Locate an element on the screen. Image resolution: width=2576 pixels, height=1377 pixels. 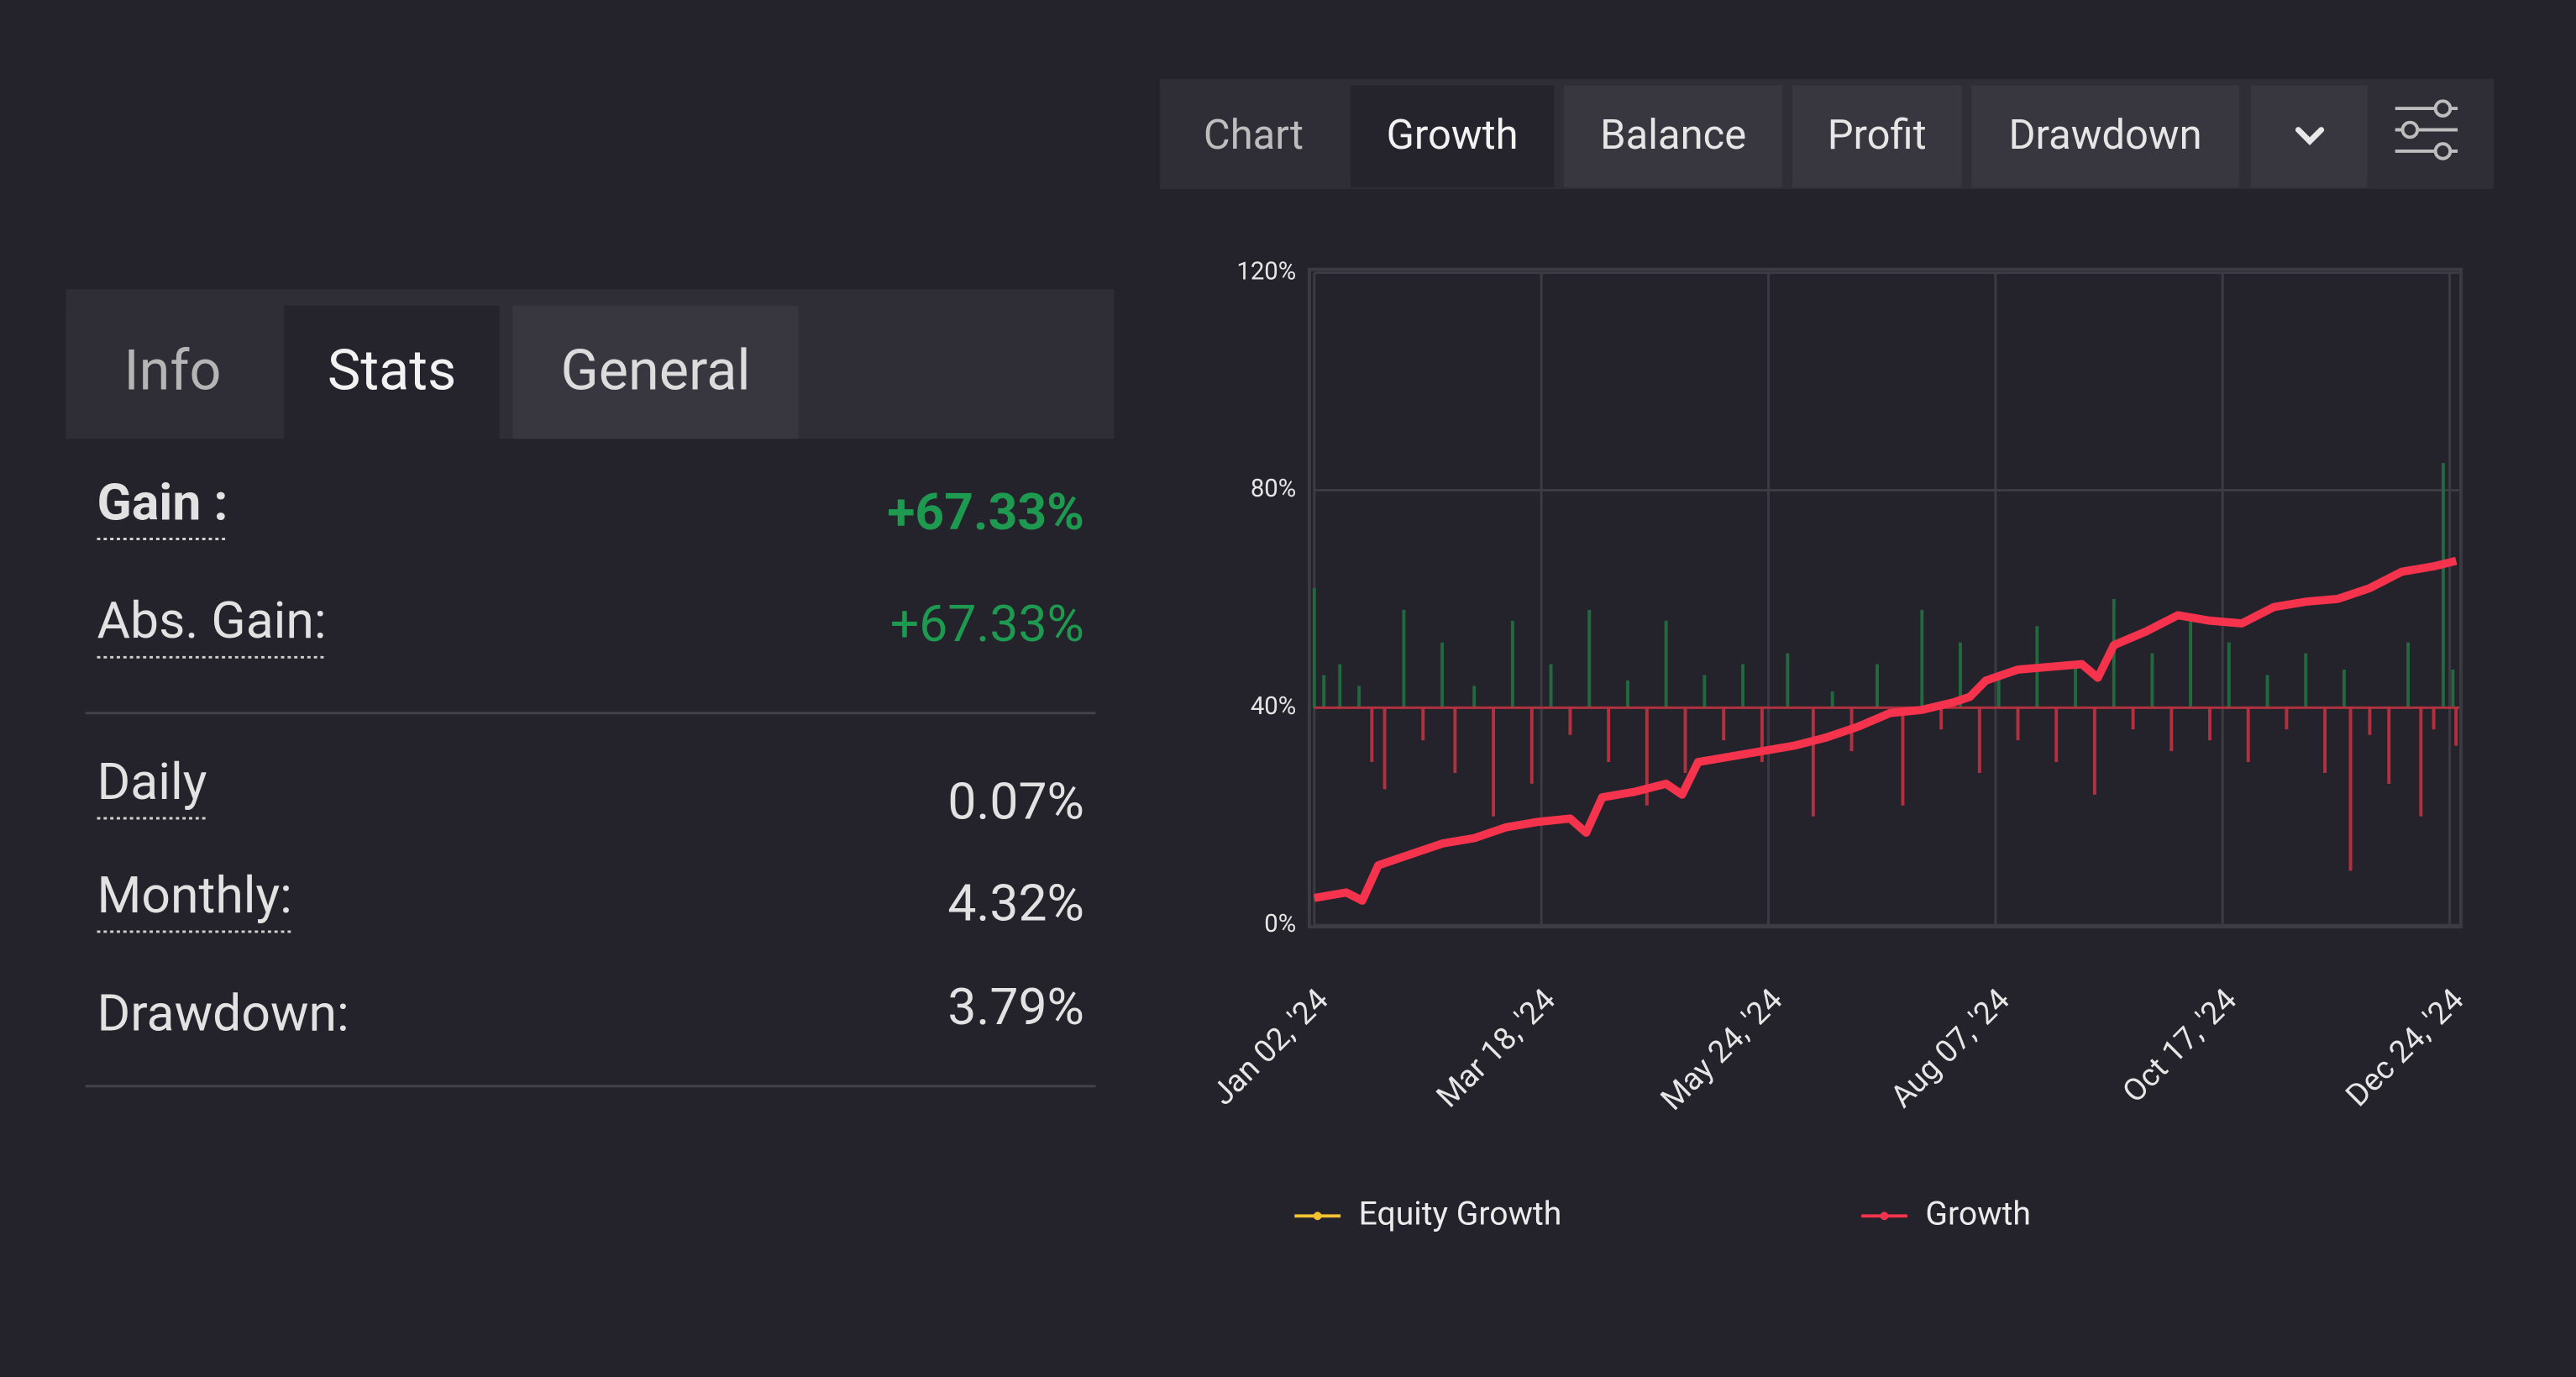
legend-label: Growth is located at coordinates (1978, 1214).